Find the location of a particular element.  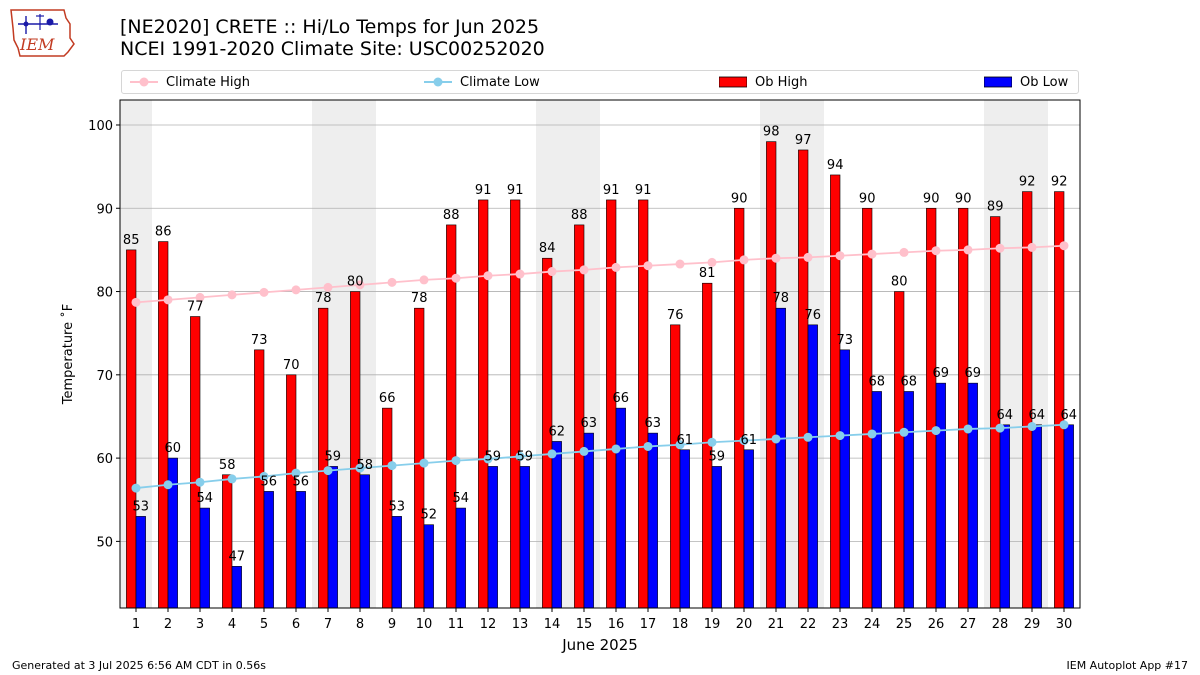

label-ob-high-day-26: 90 is located at coordinates (931, 198).